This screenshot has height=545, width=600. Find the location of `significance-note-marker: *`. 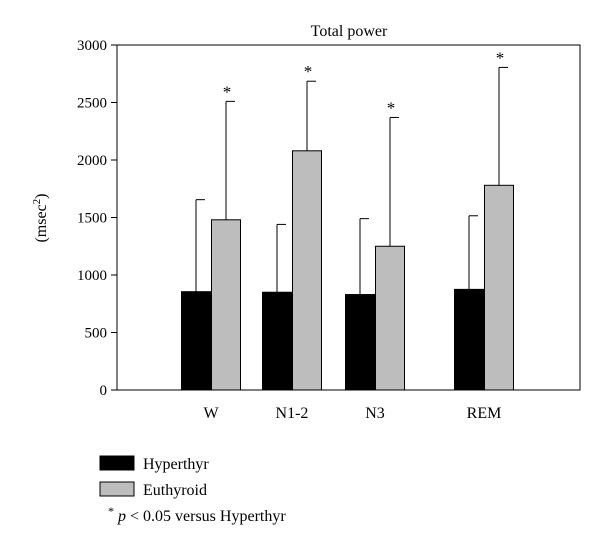

significance-note-marker: * is located at coordinates (111, 511).